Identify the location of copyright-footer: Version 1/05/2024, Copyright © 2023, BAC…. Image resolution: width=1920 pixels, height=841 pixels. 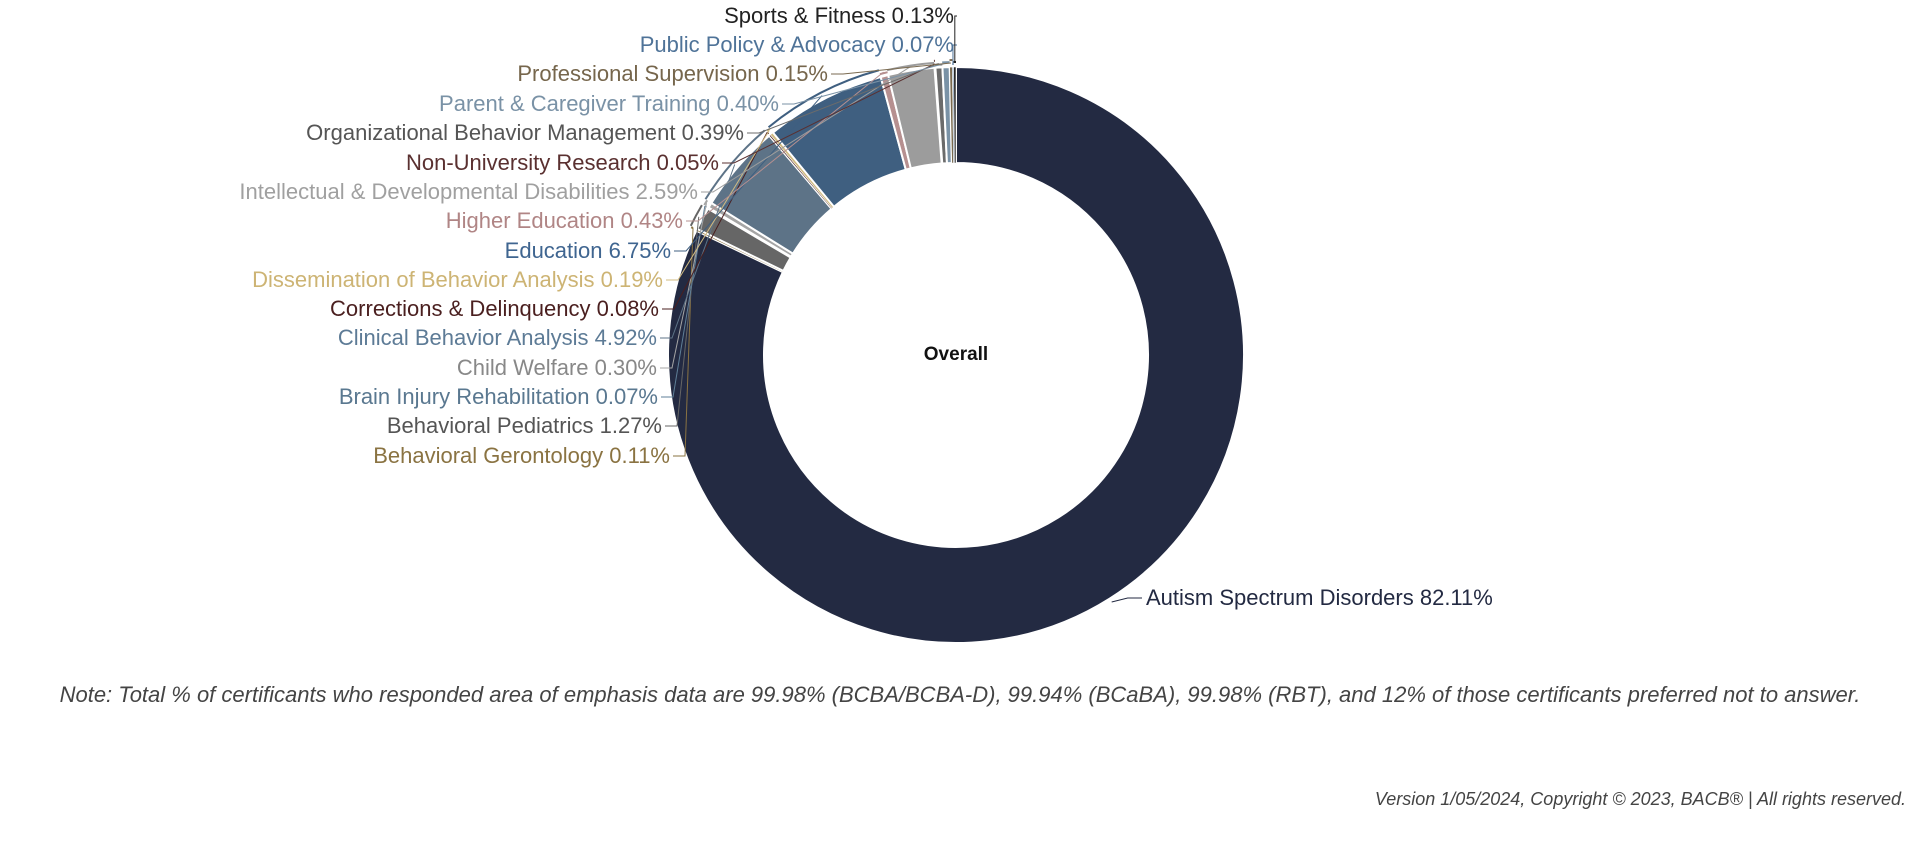
(1640, 799).